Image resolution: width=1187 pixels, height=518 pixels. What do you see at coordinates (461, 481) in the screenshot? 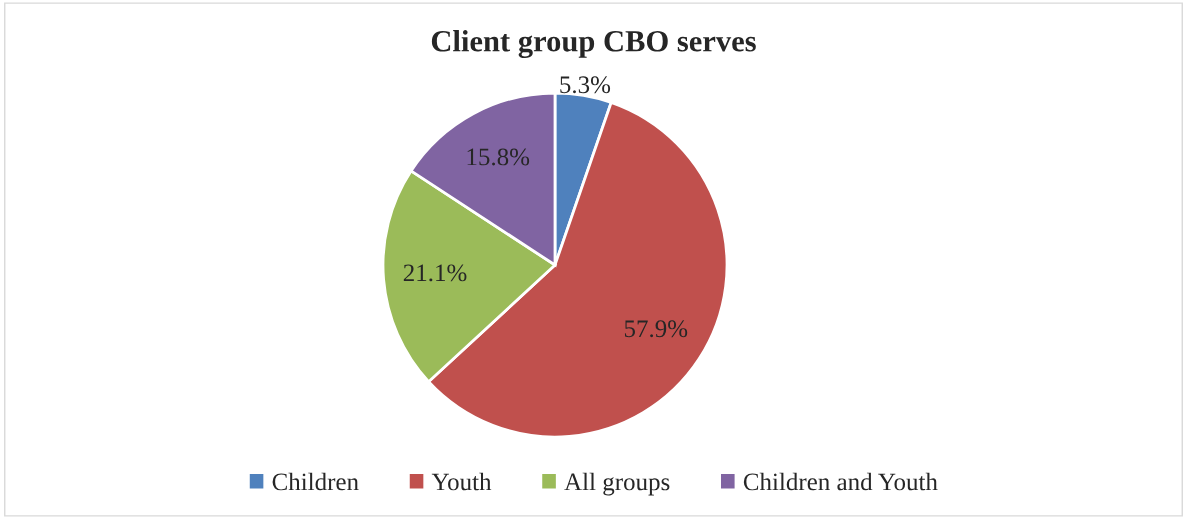
I see `legend-label: Youth` at bounding box center [461, 481].